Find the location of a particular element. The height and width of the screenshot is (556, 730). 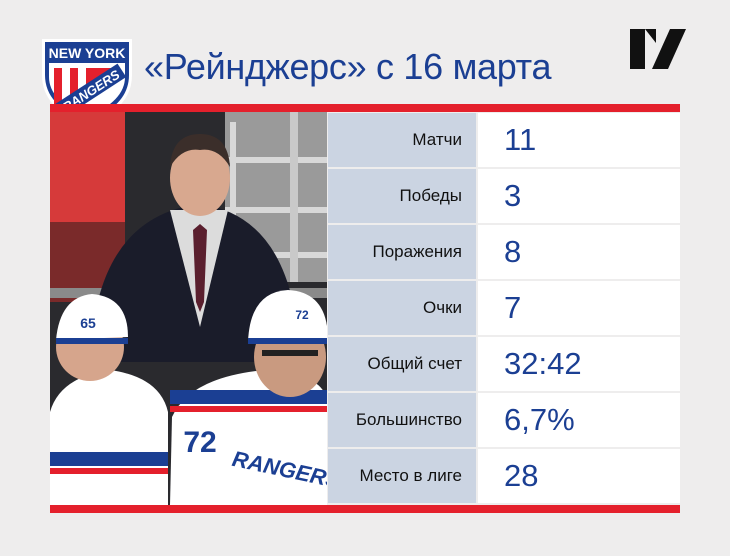

divider-bottom is located at coordinates (365, 509).